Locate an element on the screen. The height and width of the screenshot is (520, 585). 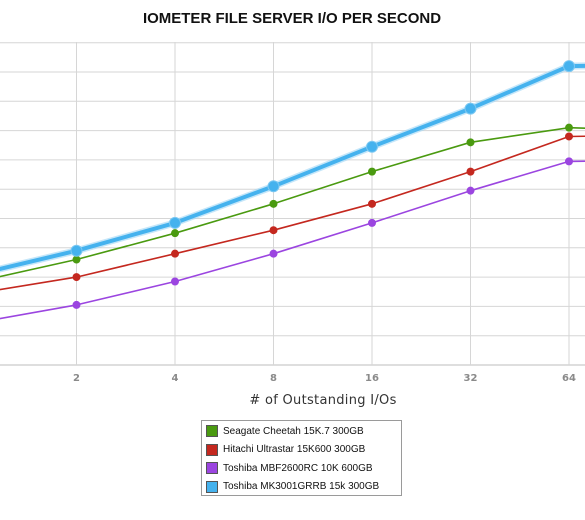
legend-label: Seagate Cheetah 15K.7 300GB is located at coordinates (293, 431).